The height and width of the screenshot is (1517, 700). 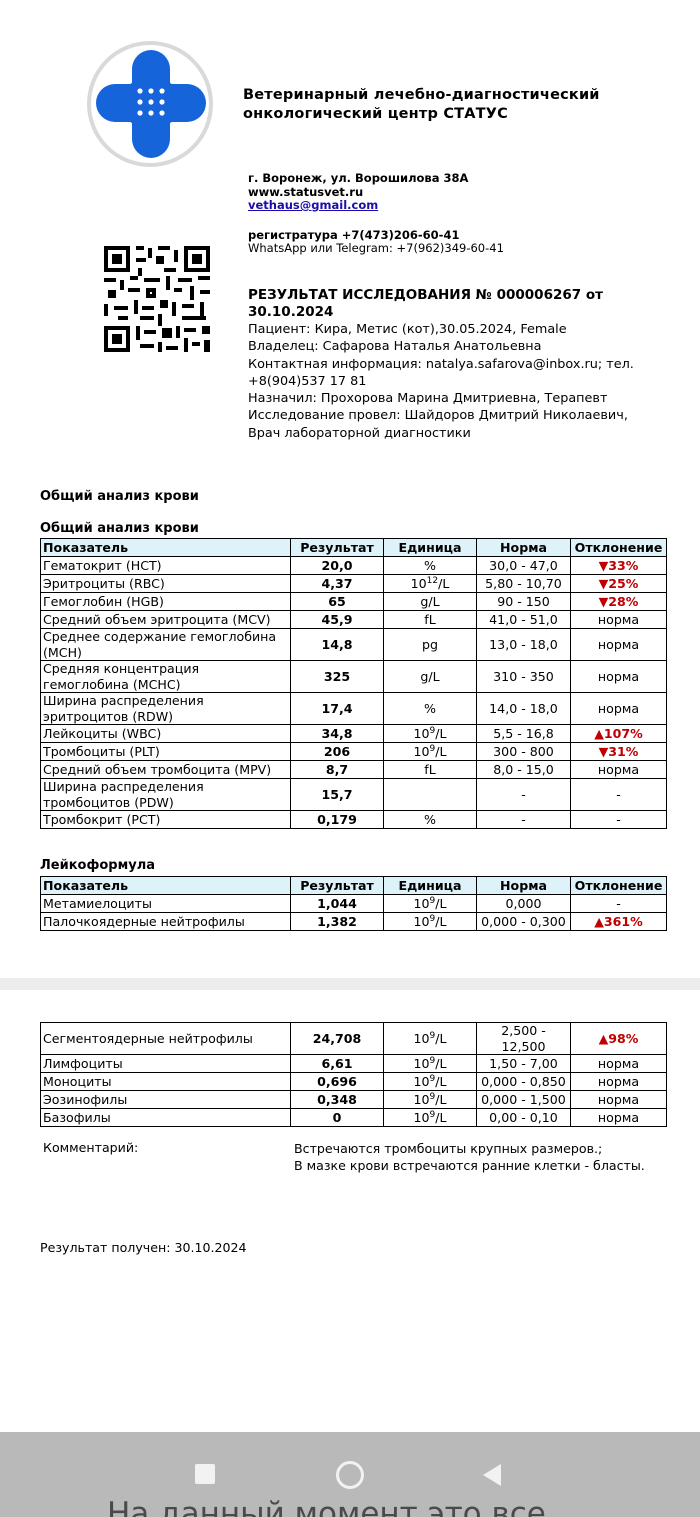 What do you see at coordinates (375, 114) in the screenshot?
I see `clinic-name: онкологический центр СТАТУС` at bounding box center [375, 114].